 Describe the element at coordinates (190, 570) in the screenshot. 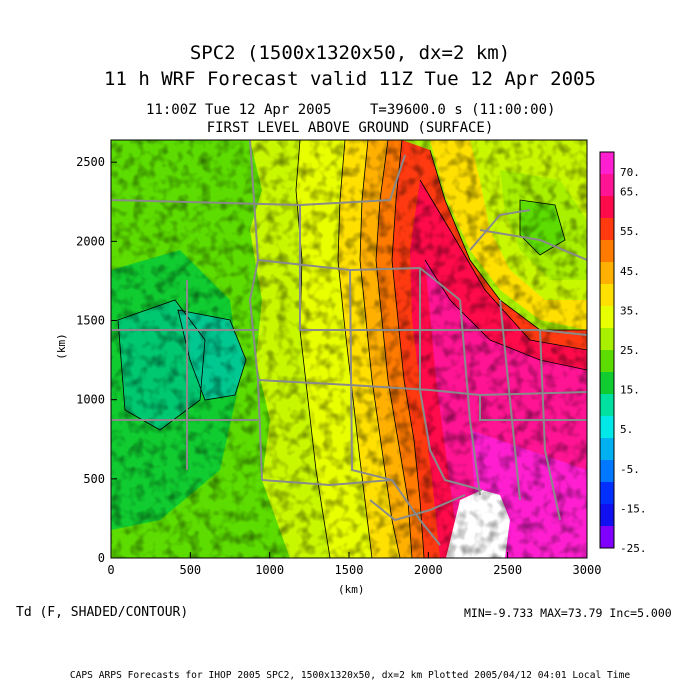

I see `x-tick-label: 500` at that location.